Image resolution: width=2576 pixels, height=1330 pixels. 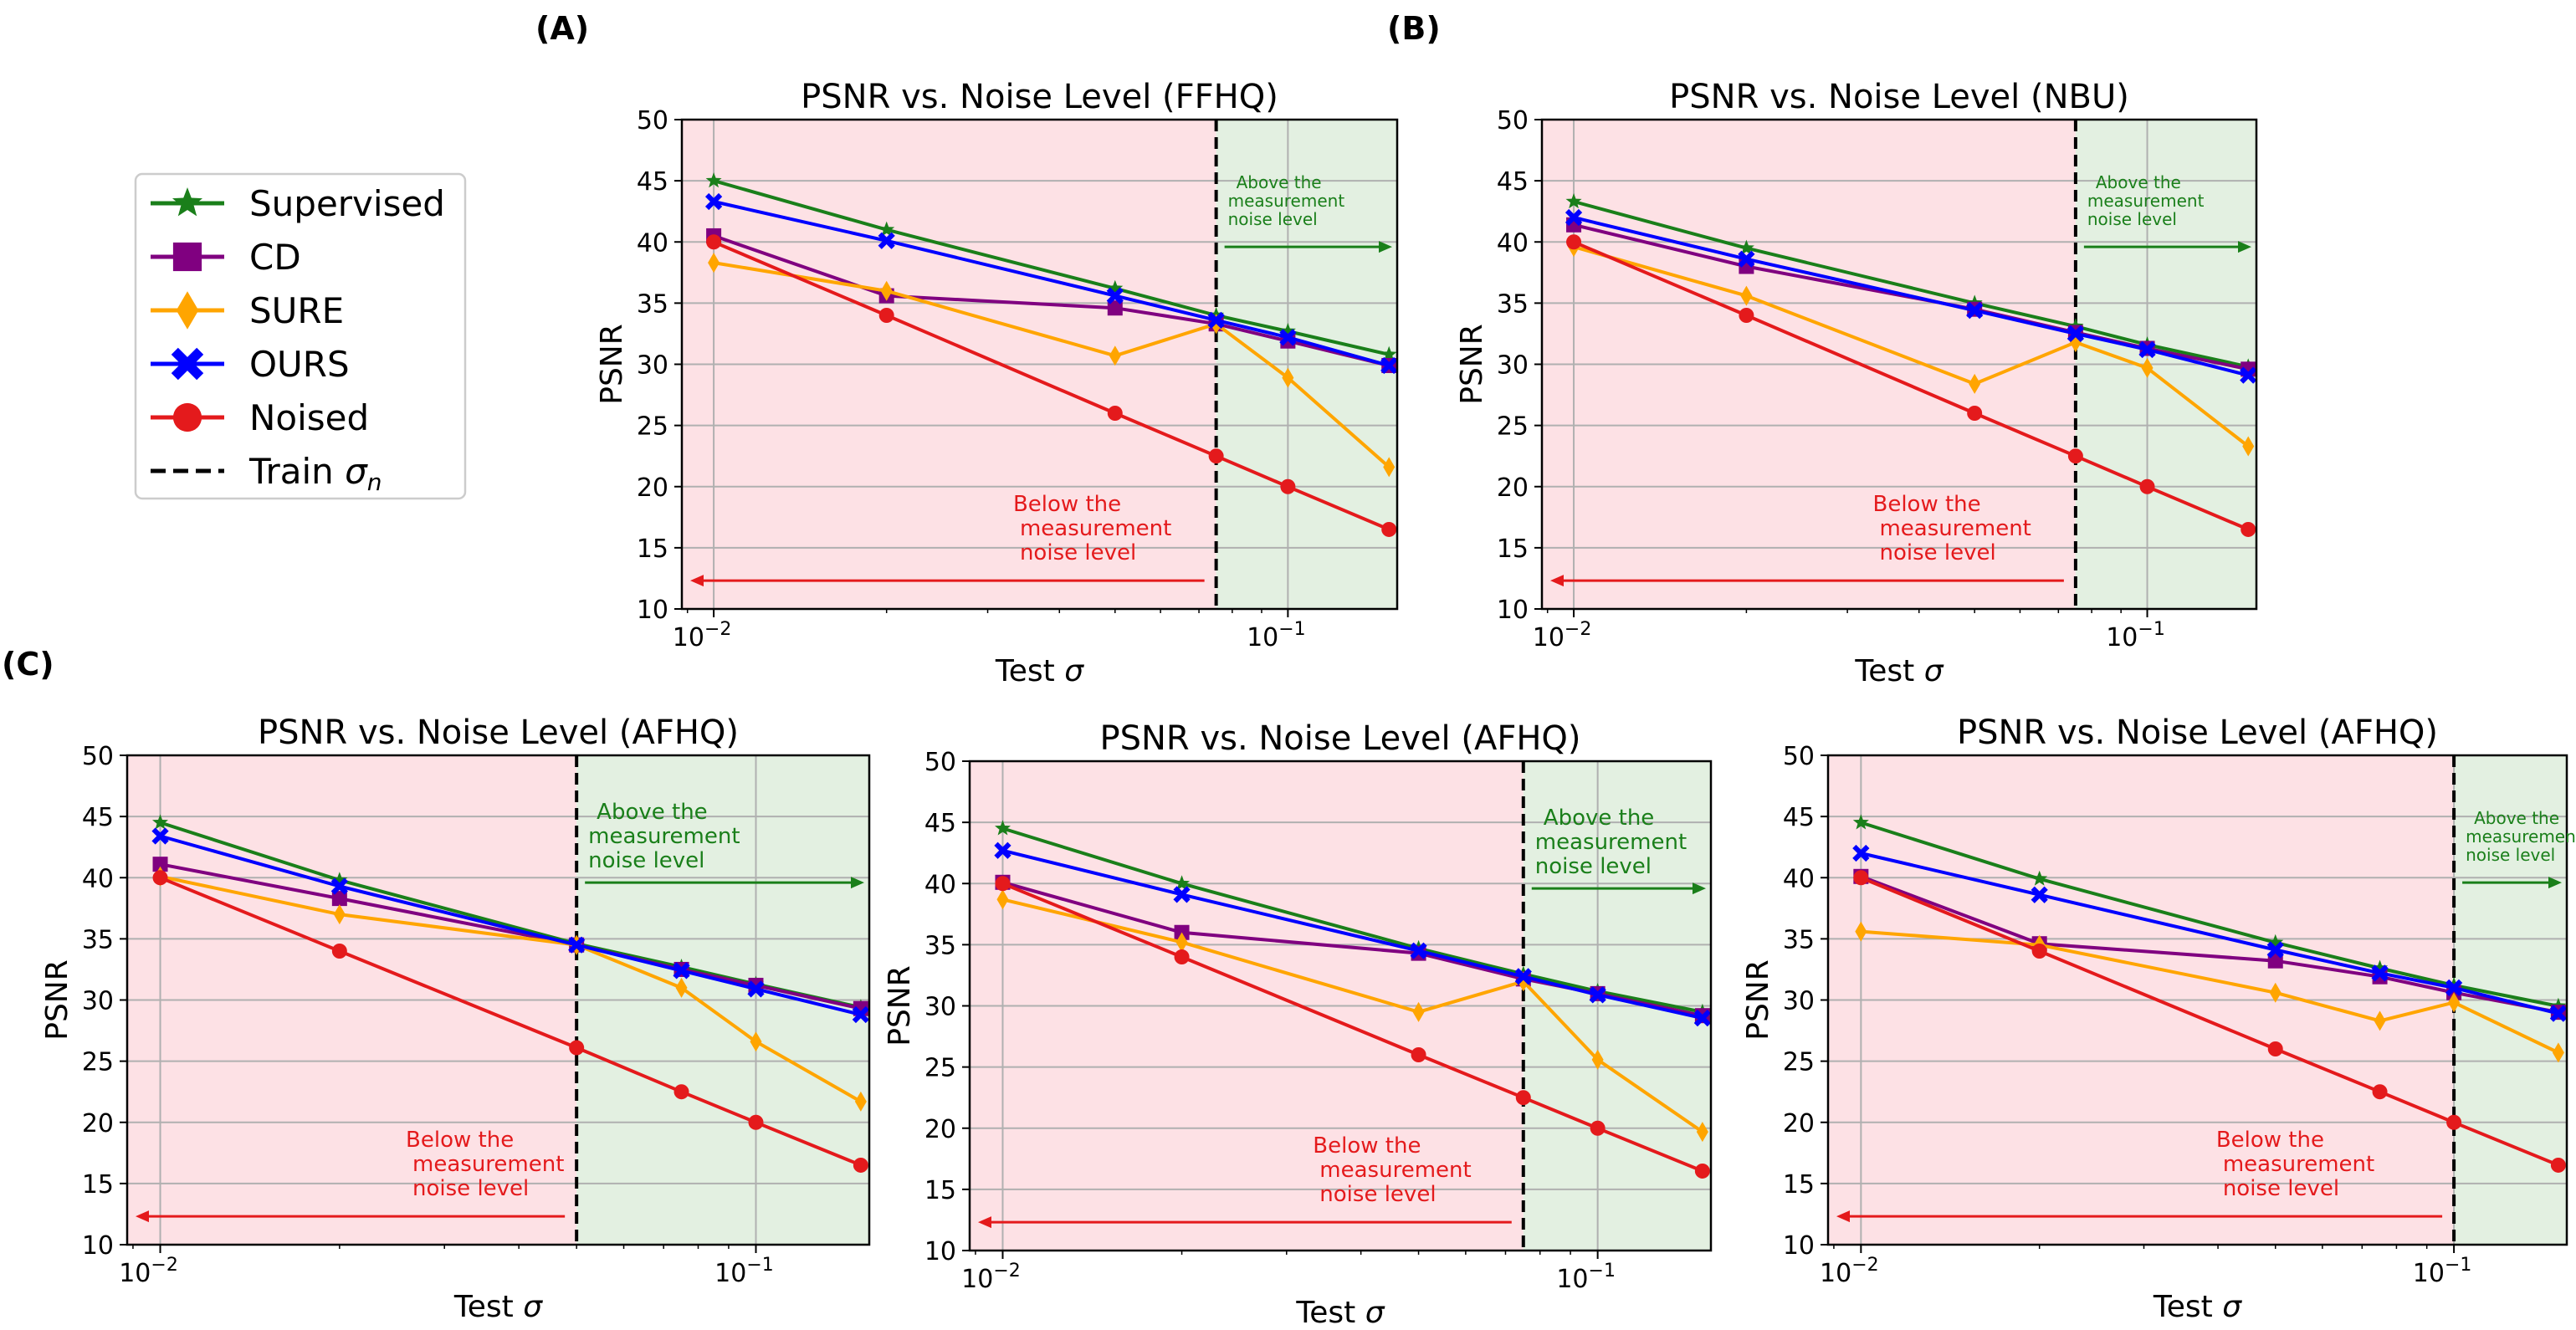 What do you see at coordinates (488, 1165) in the screenshot?
I see `annotation-below: measurement` at bounding box center [488, 1165].